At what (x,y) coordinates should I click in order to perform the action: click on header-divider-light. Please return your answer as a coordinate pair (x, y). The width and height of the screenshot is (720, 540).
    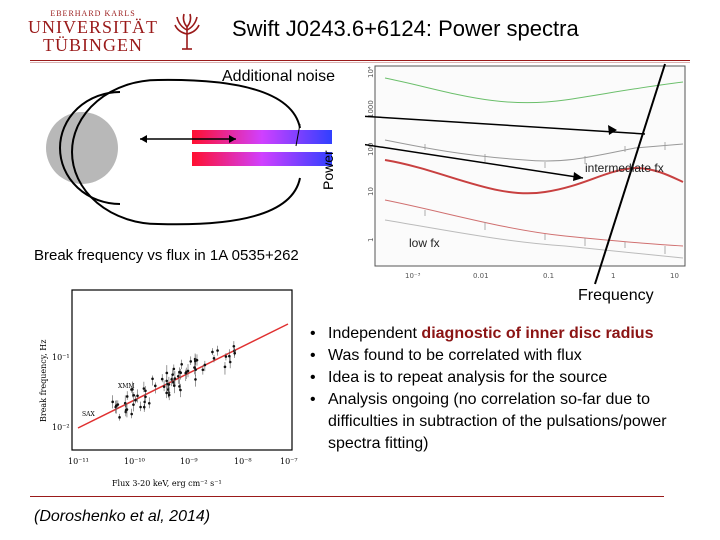
    Looking at the image, I should click on (360, 62).